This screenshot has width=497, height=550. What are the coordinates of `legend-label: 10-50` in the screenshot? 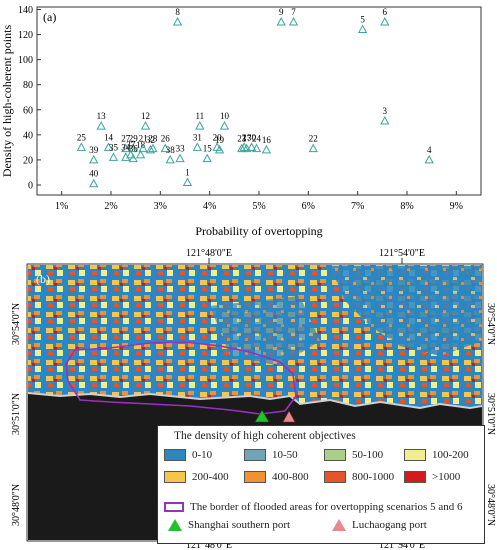 It's located at (285, 454).